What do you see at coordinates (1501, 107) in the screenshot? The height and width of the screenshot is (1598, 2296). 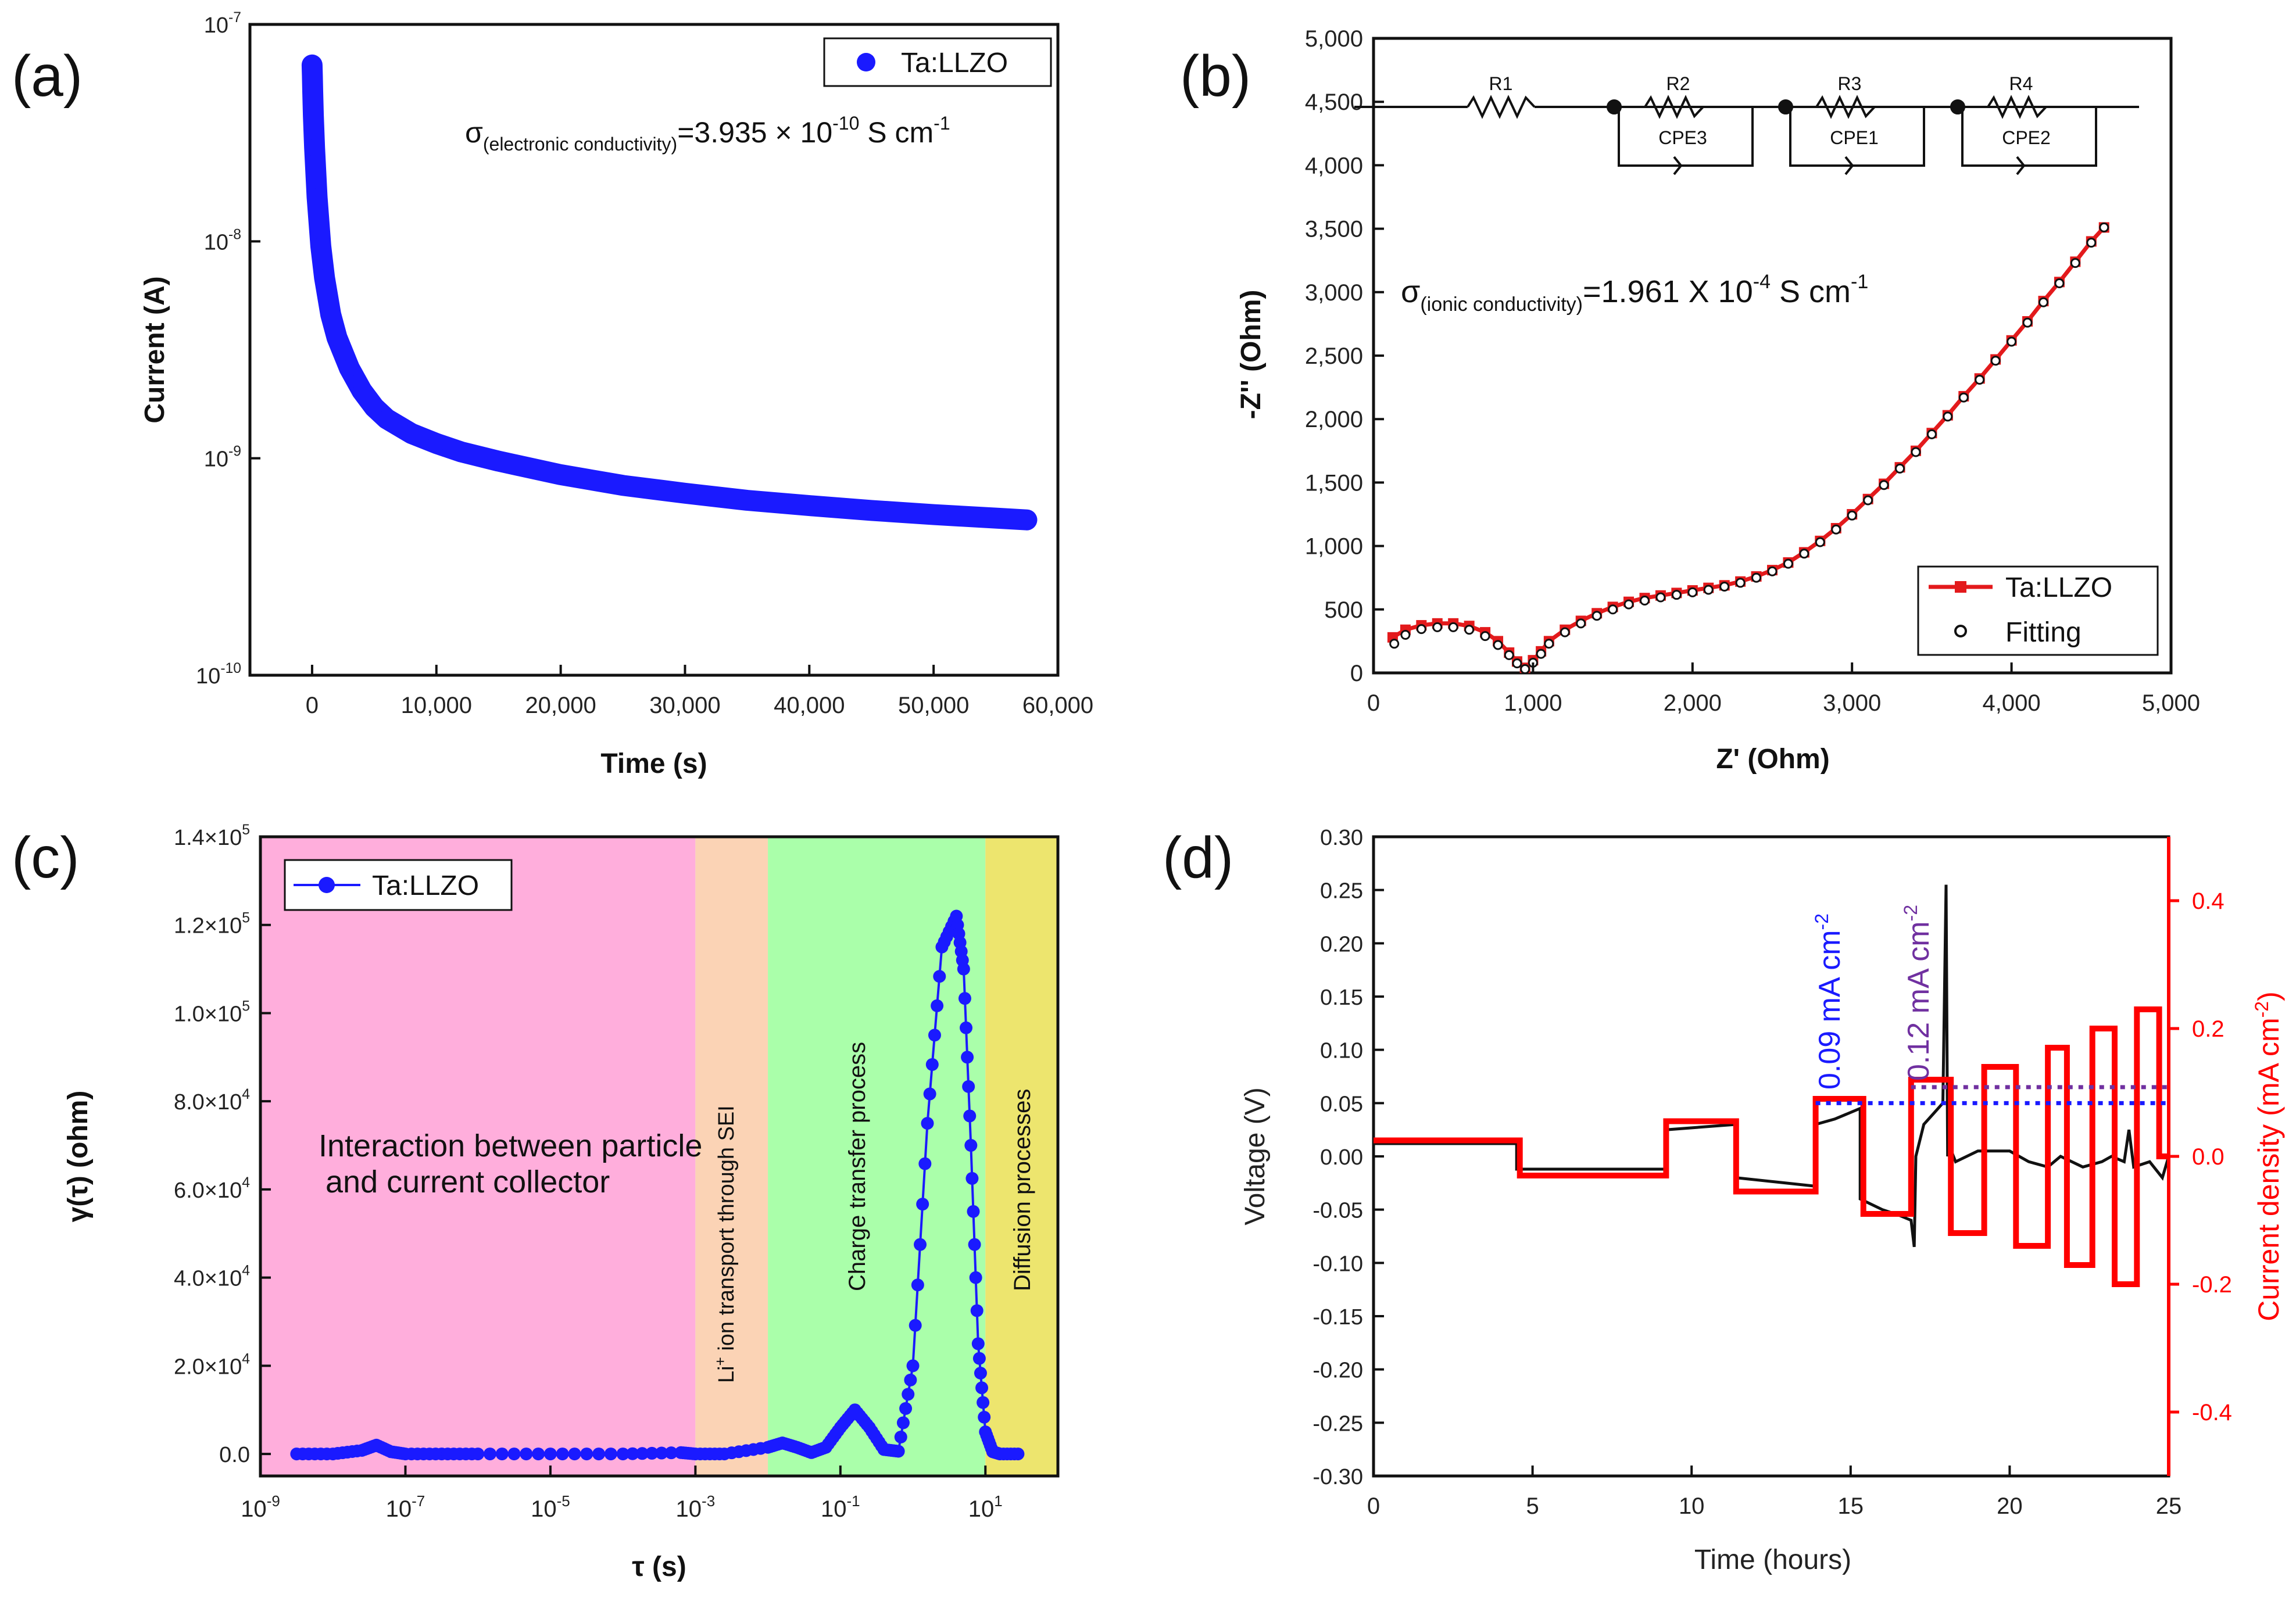 I see `resistor-r1` at bounding box center [1501, 107].